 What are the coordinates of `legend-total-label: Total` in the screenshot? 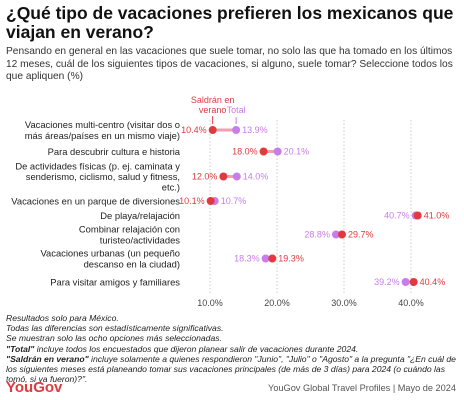 It's located at (236, 110).